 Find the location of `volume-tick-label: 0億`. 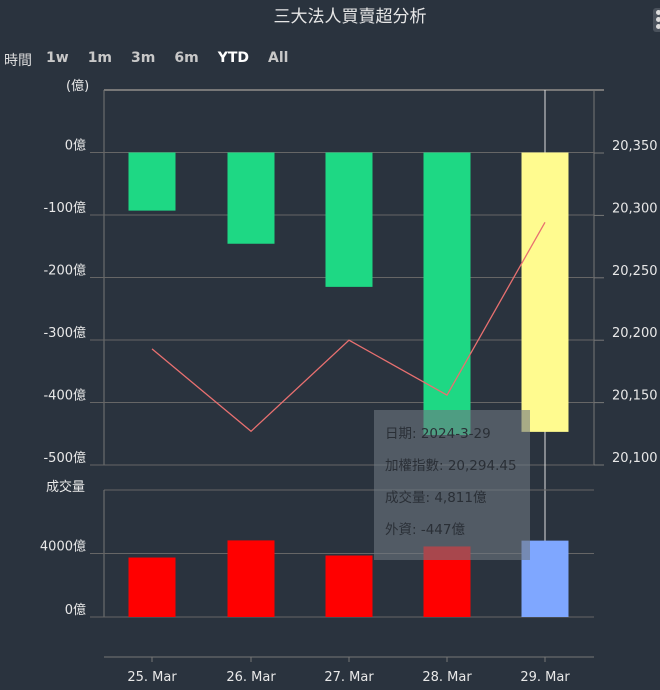

volume-tick-label: 0億 is located at coordinates (75, 610).